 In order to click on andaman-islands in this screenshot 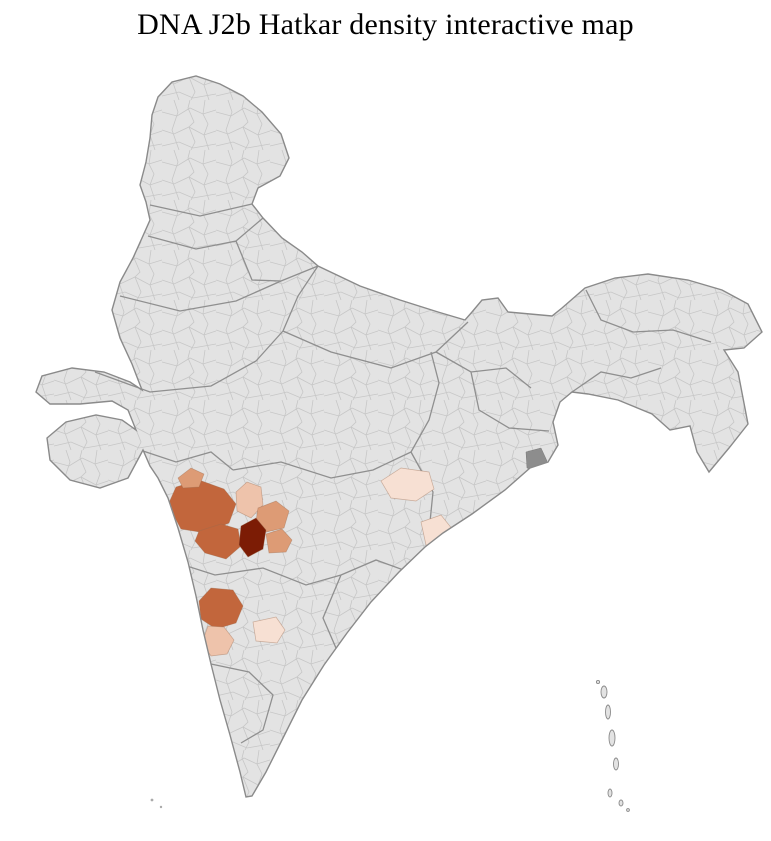, I will do `click(612, 745)`.